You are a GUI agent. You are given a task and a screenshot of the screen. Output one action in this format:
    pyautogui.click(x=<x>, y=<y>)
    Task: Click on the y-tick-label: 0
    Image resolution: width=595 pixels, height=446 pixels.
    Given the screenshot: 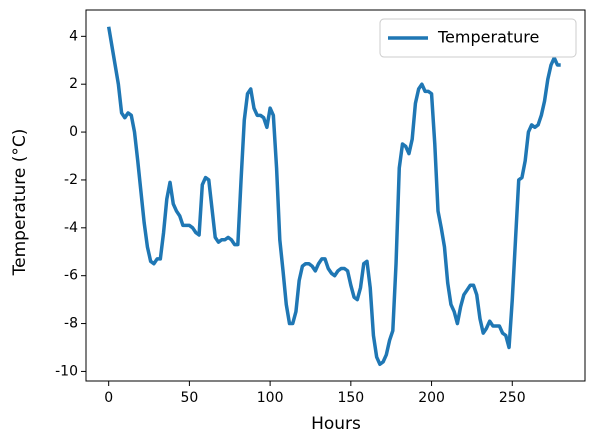 What is the action you would take?
    pyautogui.click(x=73, y=132)
    